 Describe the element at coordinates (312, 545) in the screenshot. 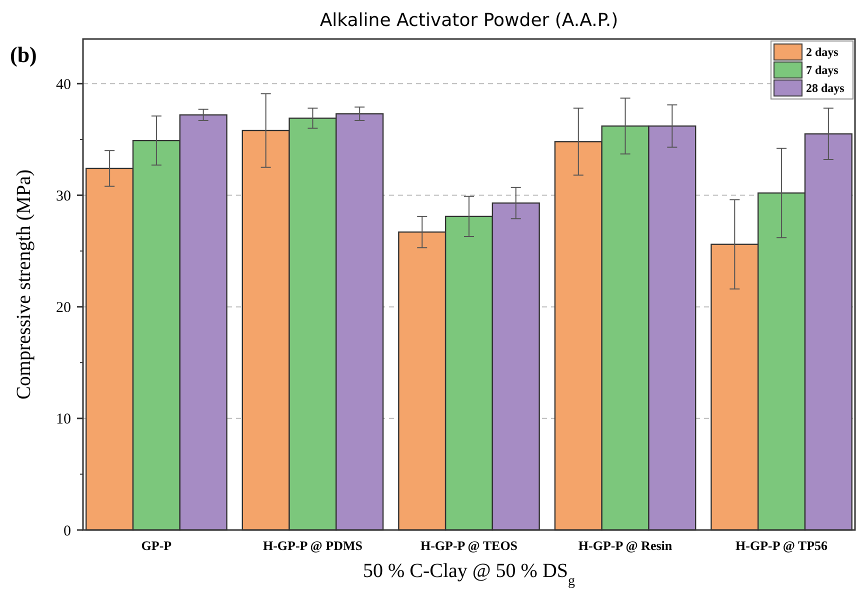

I see `x-tick-label: H-GP-P @ PDMS` at that location.